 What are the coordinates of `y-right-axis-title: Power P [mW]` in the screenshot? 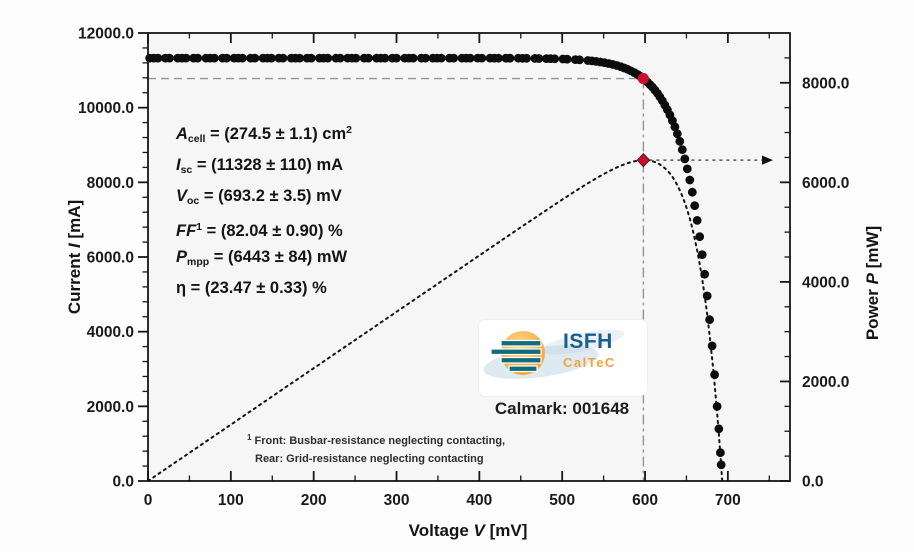 It's located at (873, 283).